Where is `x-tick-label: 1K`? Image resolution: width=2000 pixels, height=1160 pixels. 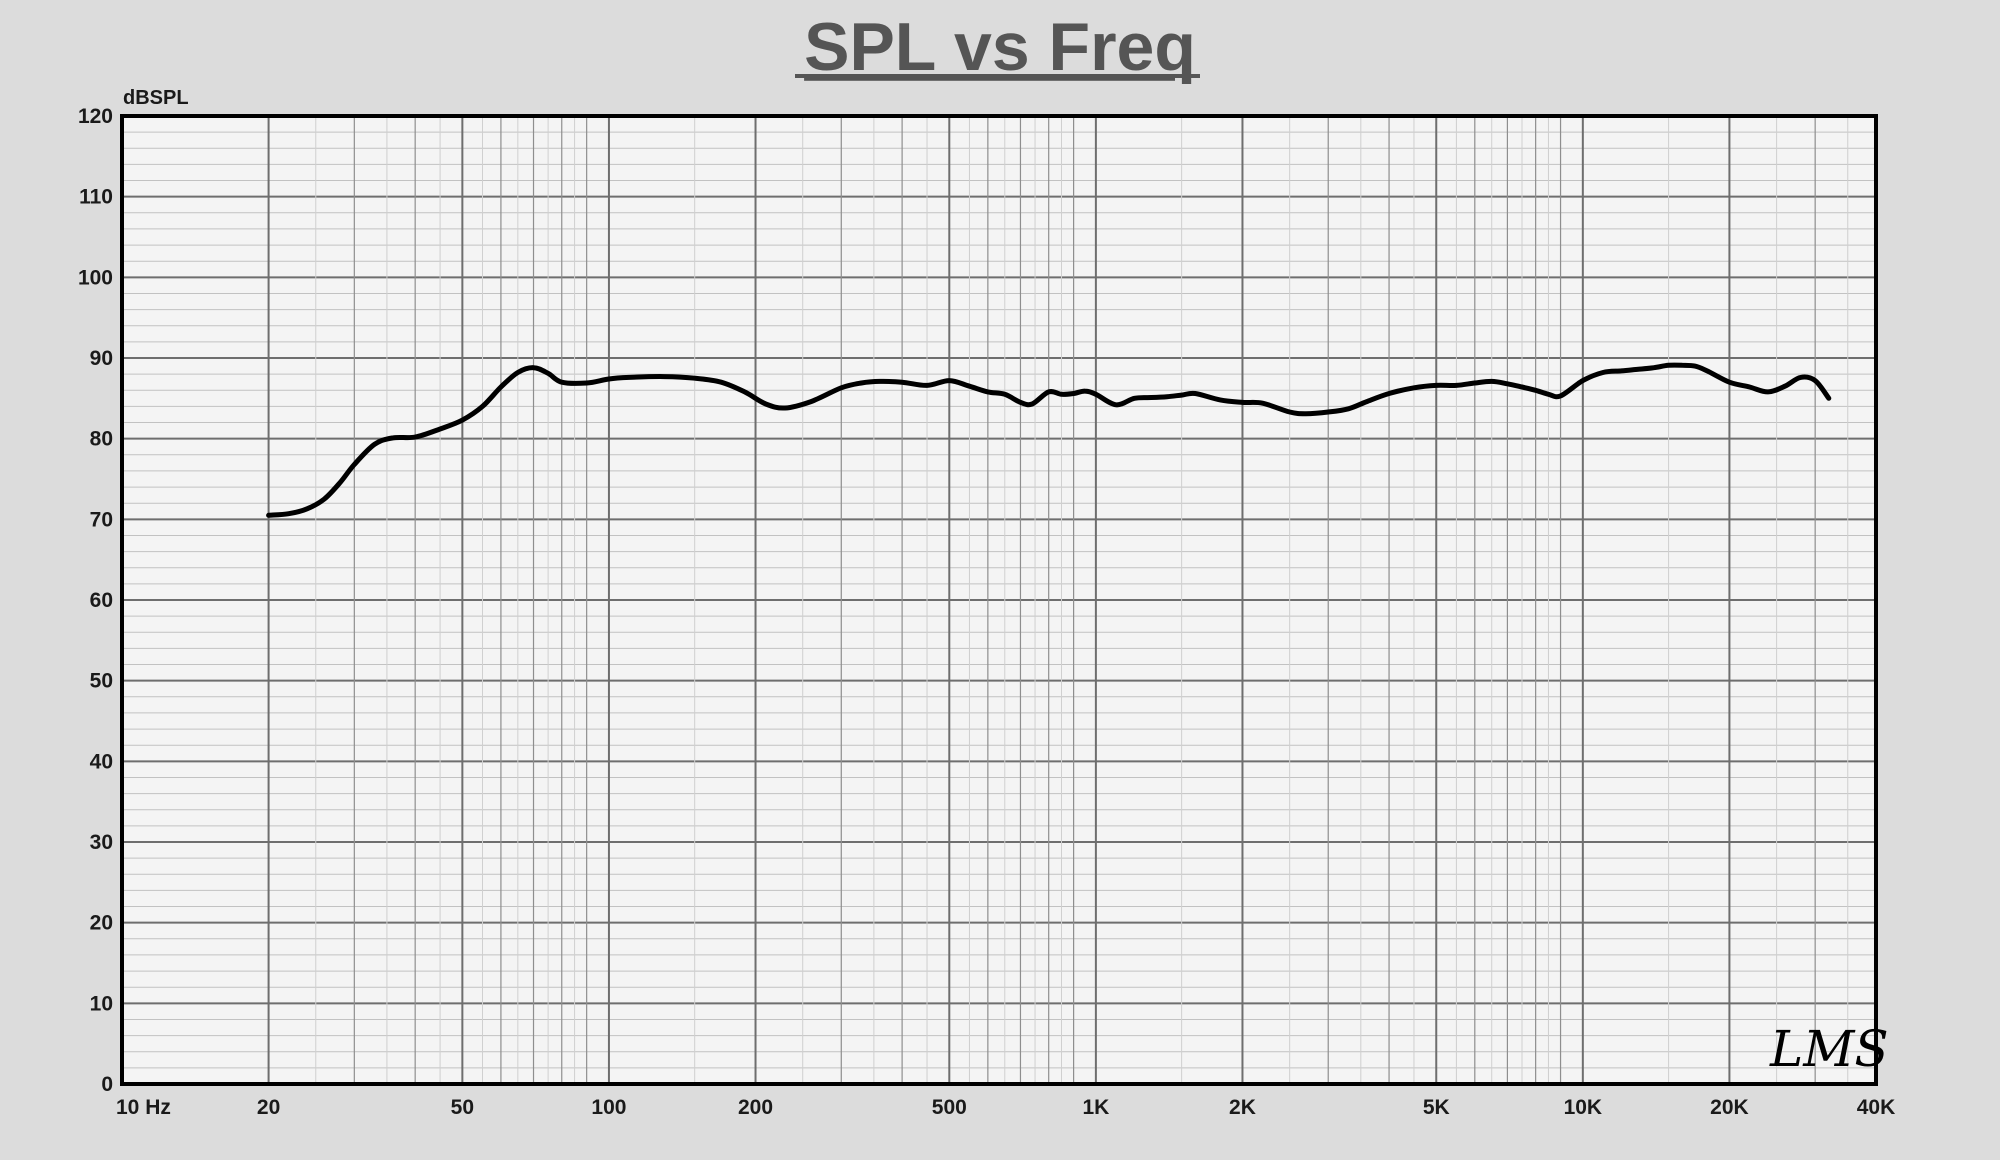
x-tick-label: 1K is located at coordinates (1095, 1107).